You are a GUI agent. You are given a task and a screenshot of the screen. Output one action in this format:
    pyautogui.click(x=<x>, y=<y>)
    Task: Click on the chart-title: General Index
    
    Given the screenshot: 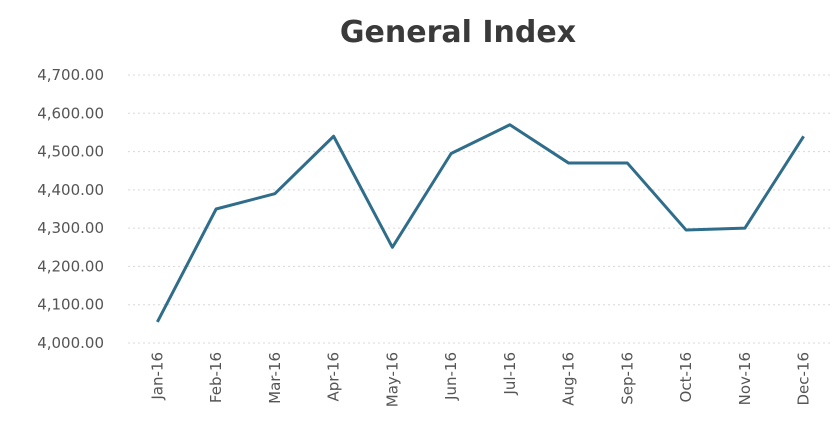 What is the action you would take?
    pyautogui.click(x=458, y=32)
    